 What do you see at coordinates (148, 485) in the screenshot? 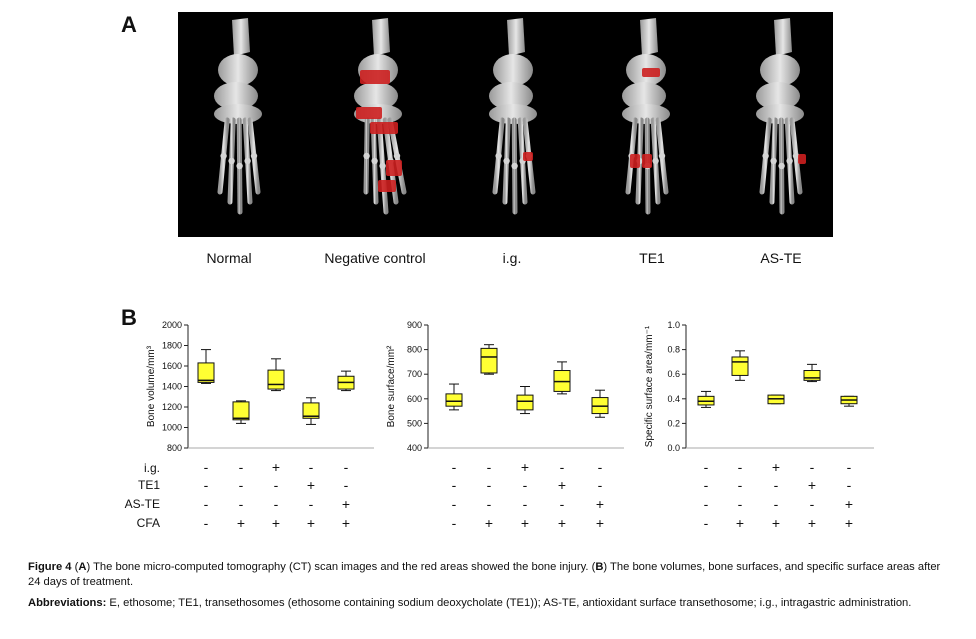
I see `row-label-te1: TE1` at bounding box center [148, 485].